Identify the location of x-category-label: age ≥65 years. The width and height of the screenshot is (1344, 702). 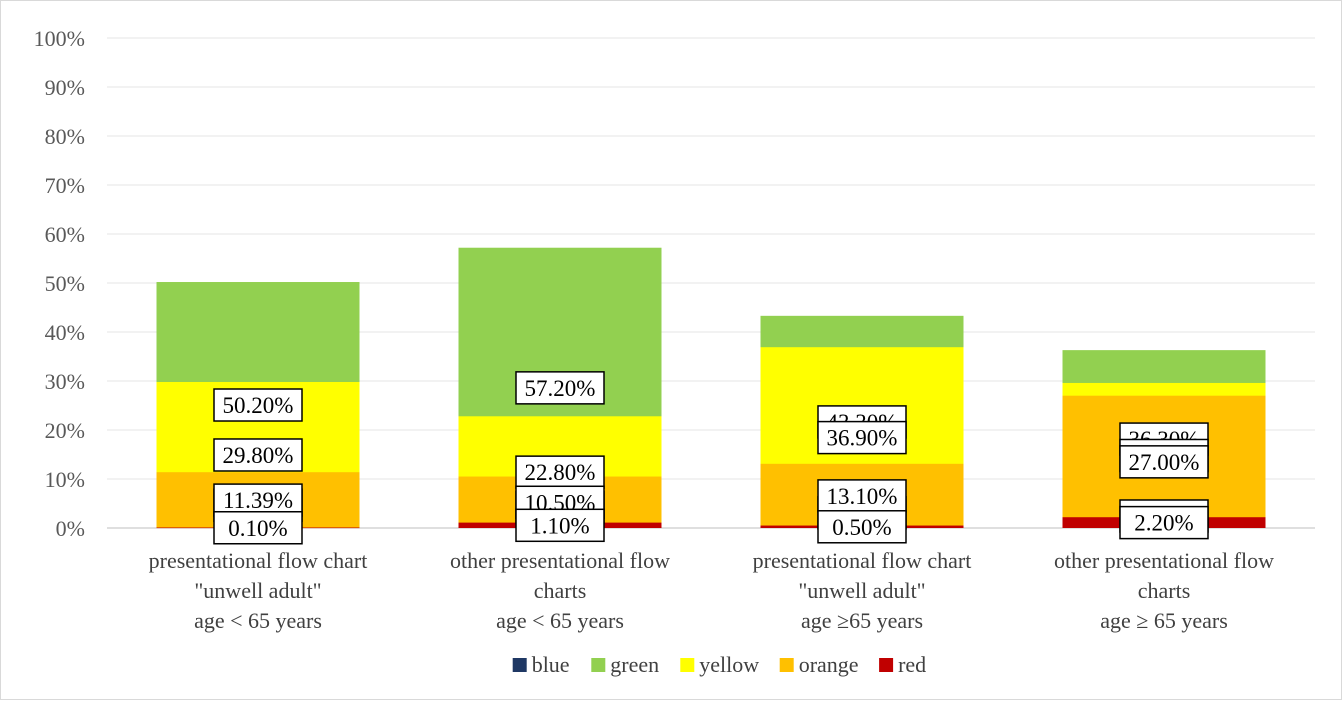
(862, 620).